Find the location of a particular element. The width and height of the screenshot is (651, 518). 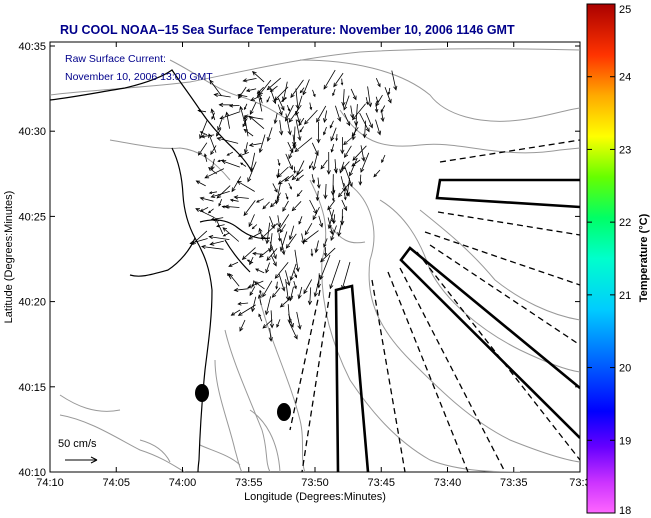

y-axis-label: Latitude (Degrees:Minutes) is located at coordinates (9, 257).